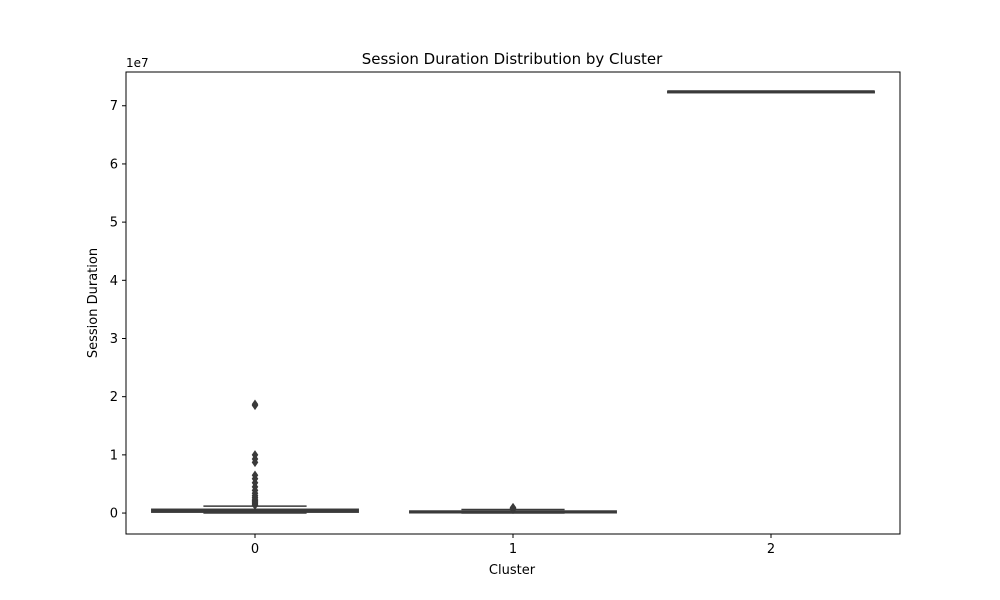  What do you see at coordinates (93, 303) in the screenshot?
I see `y-axis-label: Session Duration` at bounding box center [93, 303].